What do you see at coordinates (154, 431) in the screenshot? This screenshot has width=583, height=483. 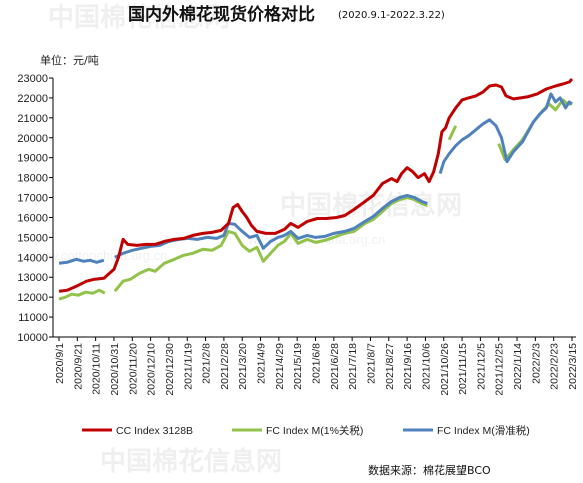 I see `legend-label-cc-index: CC Index 3128B` at bounding box center [154, 431].